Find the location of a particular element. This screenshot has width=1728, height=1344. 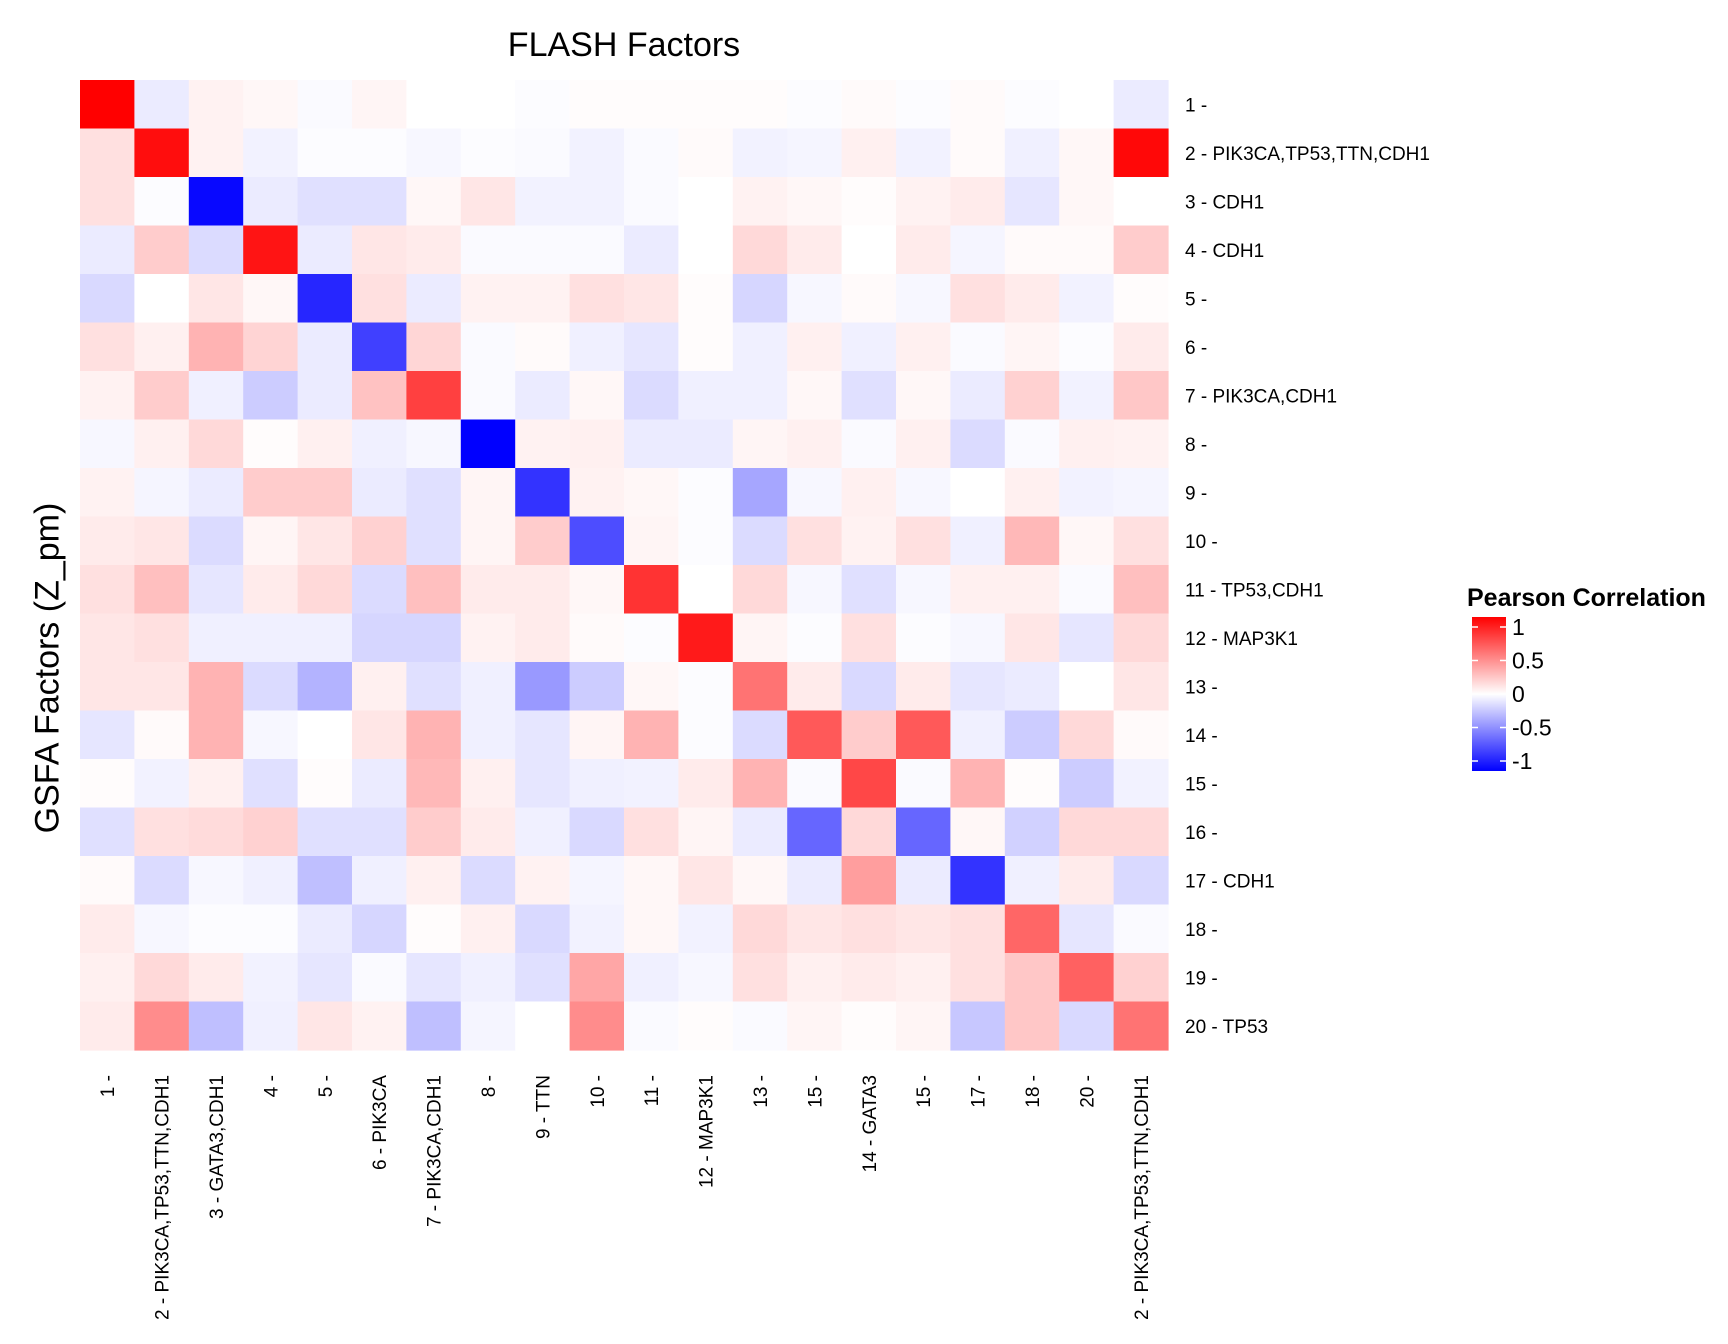

x-tick-label: 1 - is located at coordinates (108, 1086).